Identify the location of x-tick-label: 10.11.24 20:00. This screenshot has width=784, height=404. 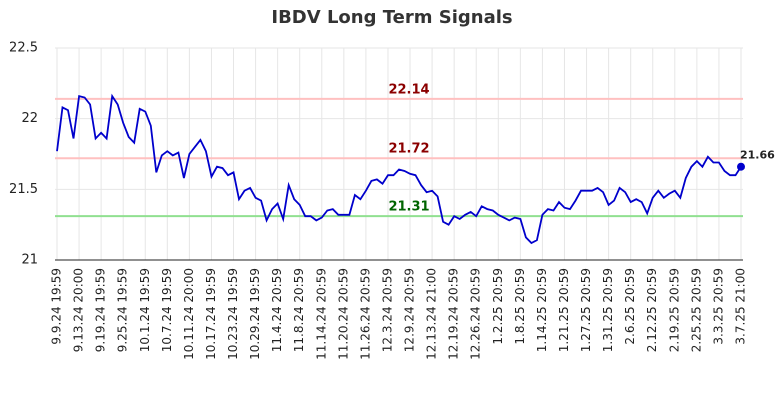
(189, 314).